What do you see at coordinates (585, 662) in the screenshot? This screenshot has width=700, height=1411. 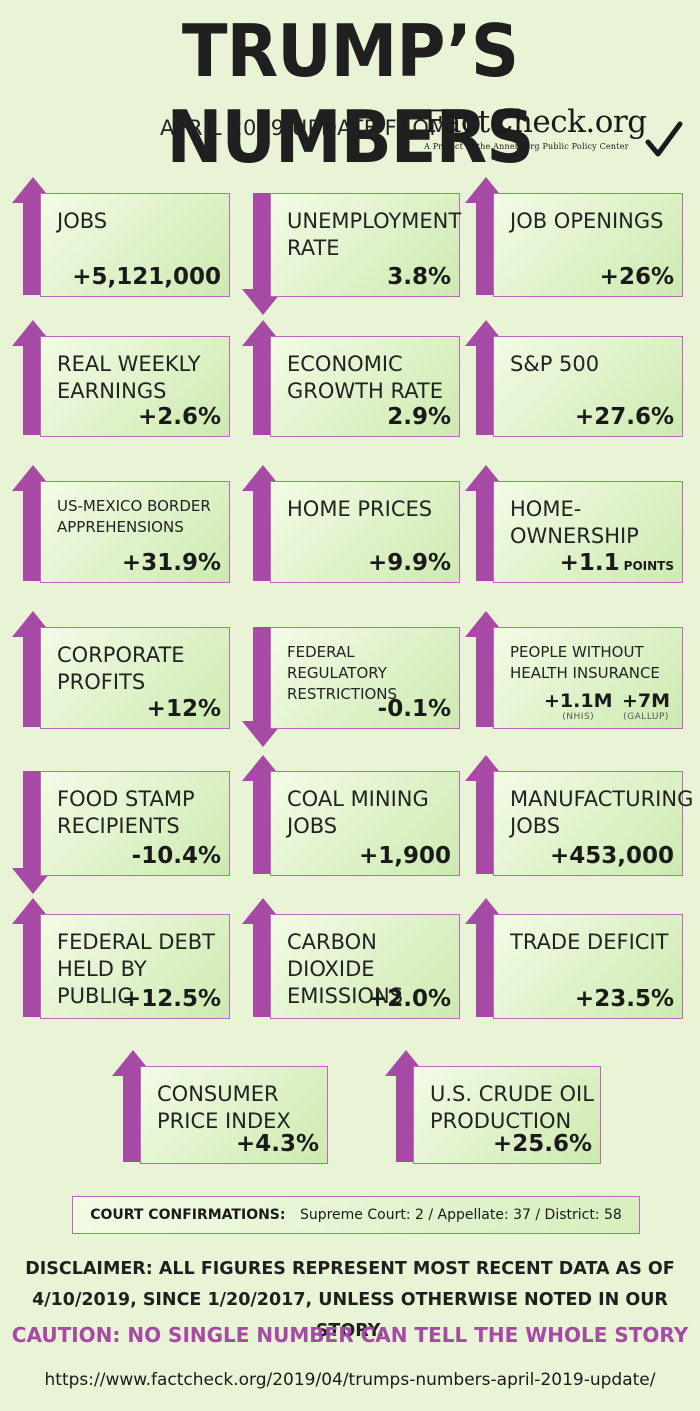 I see `metric-label: PEOPLE WITHOUT HEALTH INSURANCE` at bounding box center [585, 662].